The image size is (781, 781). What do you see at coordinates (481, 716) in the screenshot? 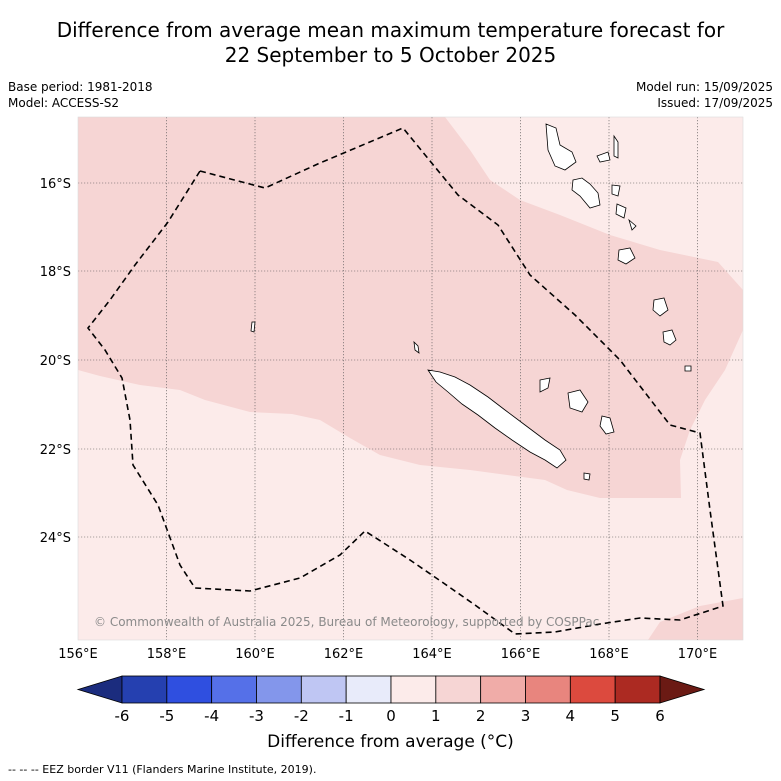
I see `colorbar-tick-label: 2` at bounding box center [481, 716].